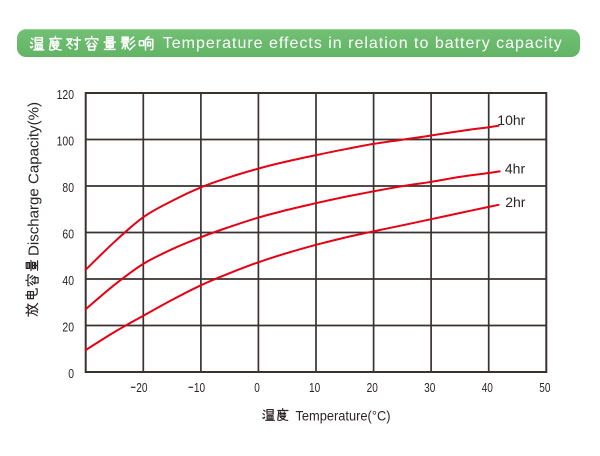 This screenshot has width=600, height=456. Describe the element at coordinates (68, 188) in the screenshot. I see `svg-text: 80` at that location.